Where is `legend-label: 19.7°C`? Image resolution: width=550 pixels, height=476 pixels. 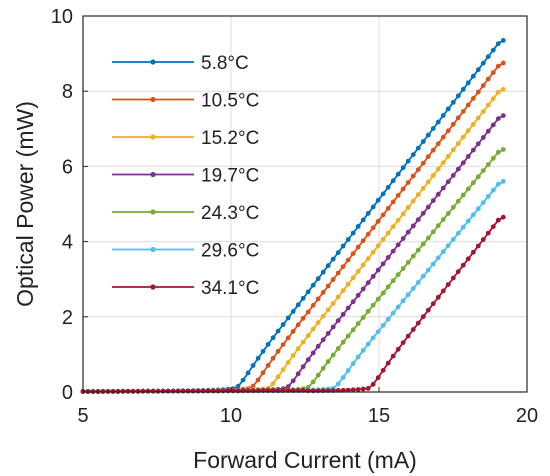
legend-label: 19.7°C is located at coordinates (230, 176).